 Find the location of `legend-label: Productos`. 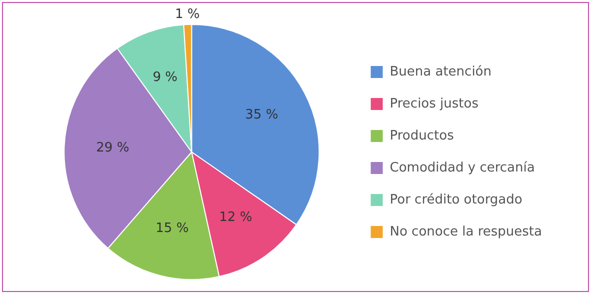

legend-label: Productos is located at coordinates (422, 136).